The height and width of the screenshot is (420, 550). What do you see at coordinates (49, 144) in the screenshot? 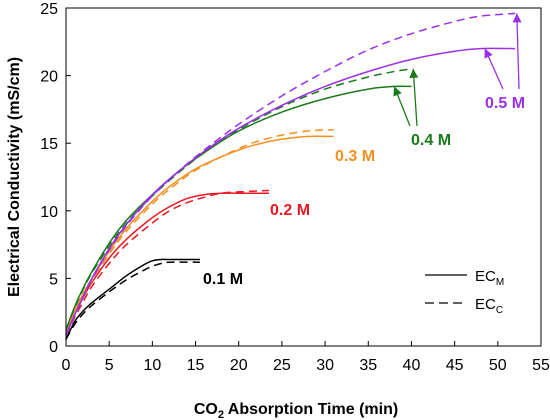
I see `y-tick-label: 15` at bounding box center [49, 144].